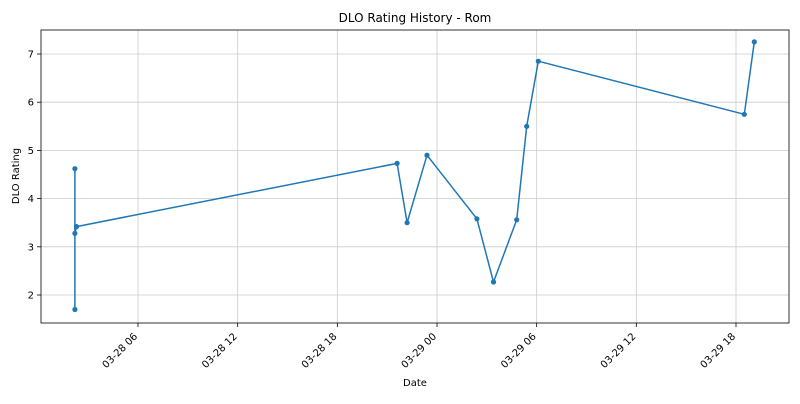 The image size is (800, 404). What do you see at coordinates (31, 296) in the screenshot?
I see `y-tick-label: 2` at bounding box center [31, 296].